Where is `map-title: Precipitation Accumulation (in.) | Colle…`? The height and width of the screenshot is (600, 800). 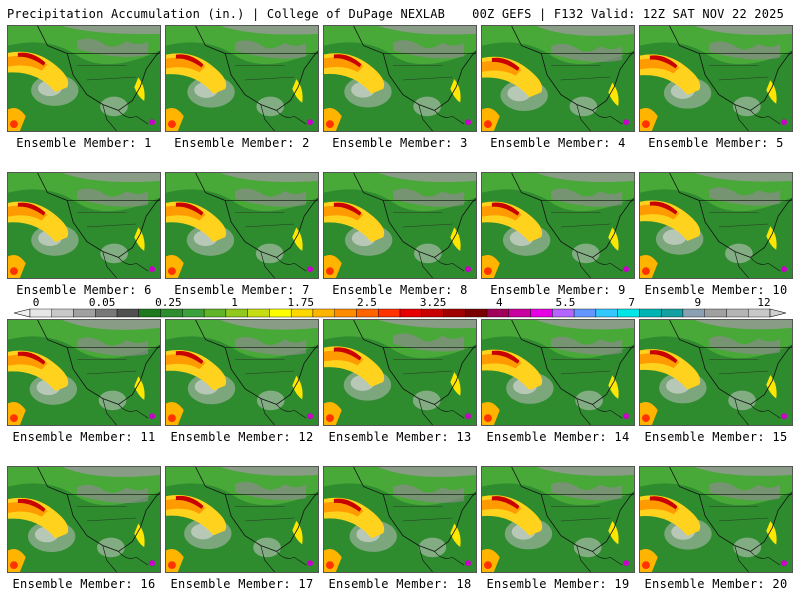
map-title: Precipitation Accumulation (in.) | Colle… is located at coordinates (226, 14).